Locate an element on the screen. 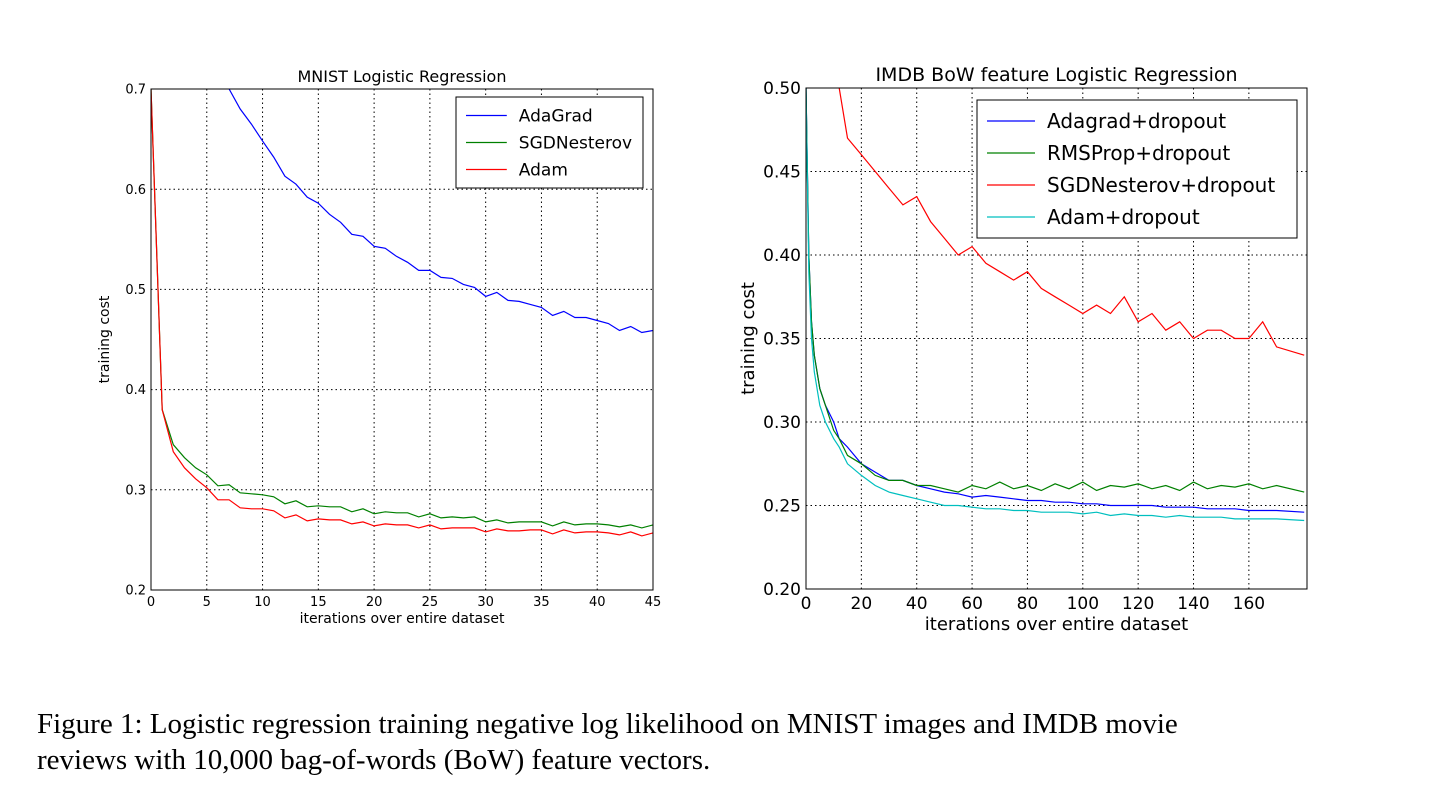 This screenshot has width=1442, height=810. legend-label: Adam is located at coordinates (543, 171).